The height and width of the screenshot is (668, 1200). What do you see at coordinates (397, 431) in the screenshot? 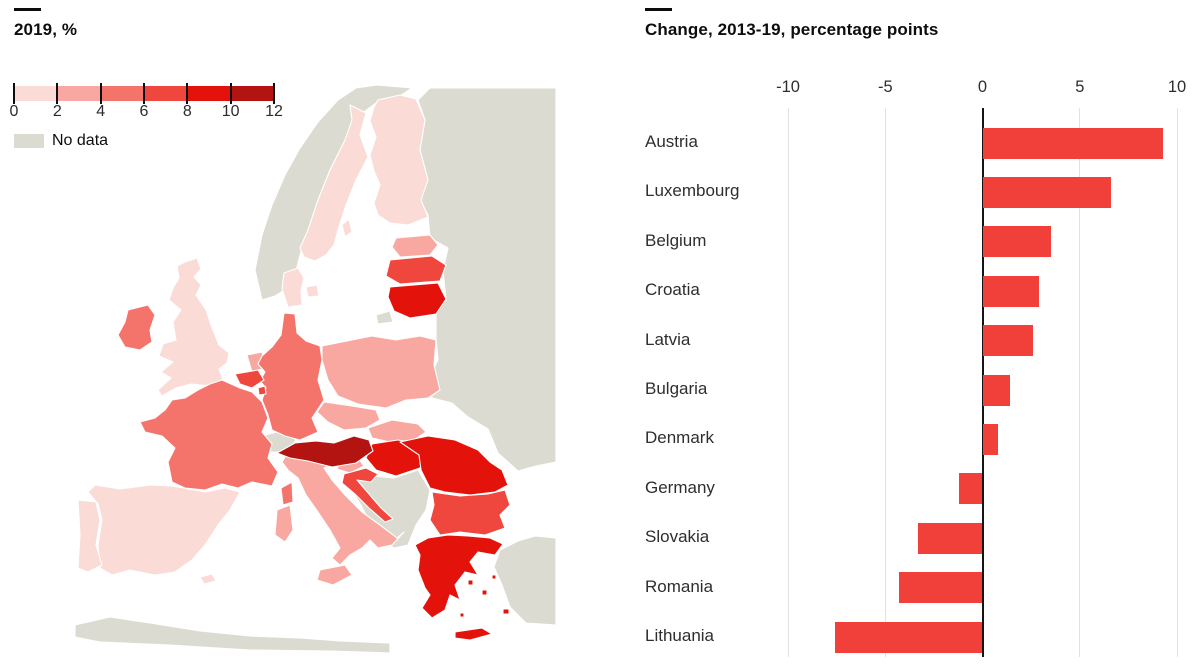
I see `country-slovakia` at bounding box center [397, 431].